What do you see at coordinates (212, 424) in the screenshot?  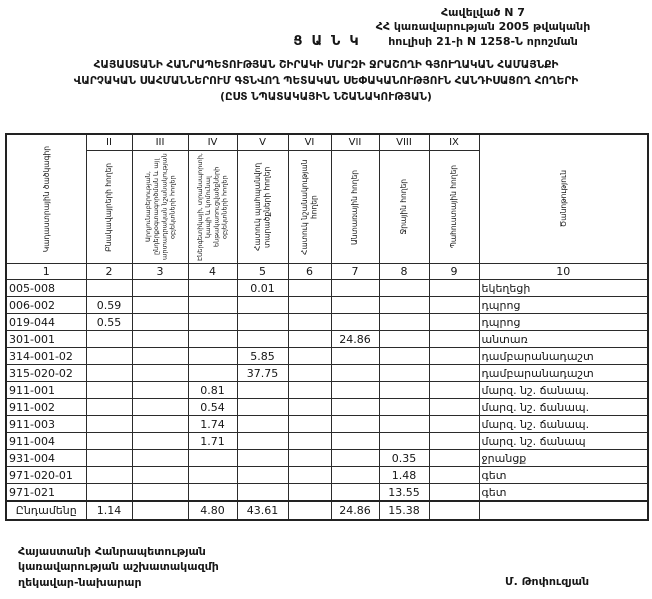 I see `cell-val: 1.74` at bounding box center [212, 424].